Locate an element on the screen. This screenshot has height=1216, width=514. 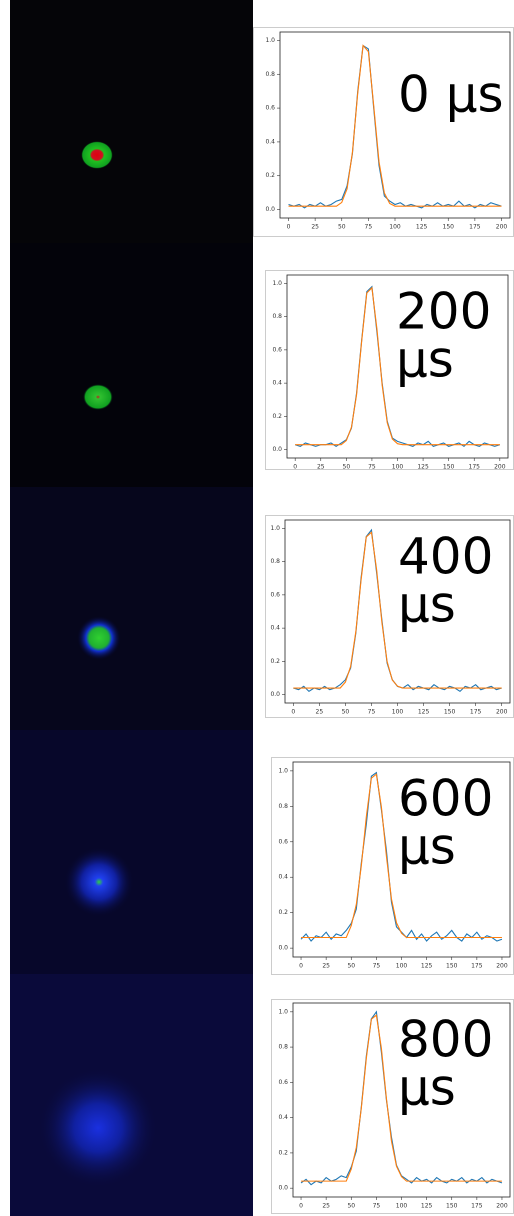
time-label: 200 is located at coordinates (443, 312).